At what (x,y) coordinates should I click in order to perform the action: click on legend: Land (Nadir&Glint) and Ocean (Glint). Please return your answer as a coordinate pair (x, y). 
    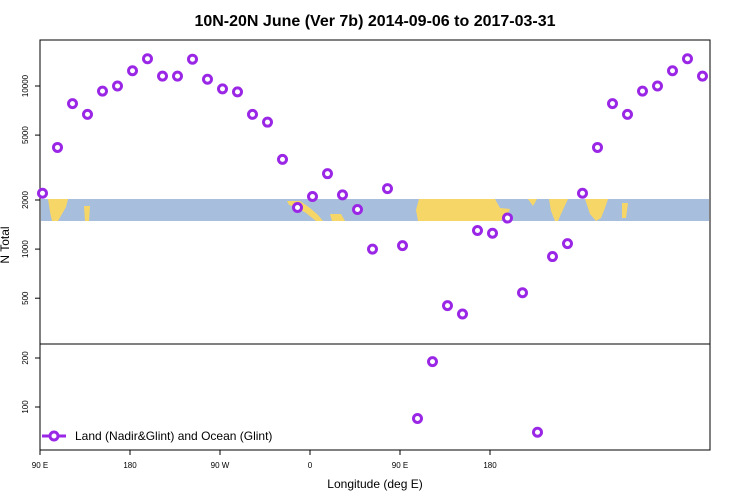
    Looking at the image, I should click on (157, 436).